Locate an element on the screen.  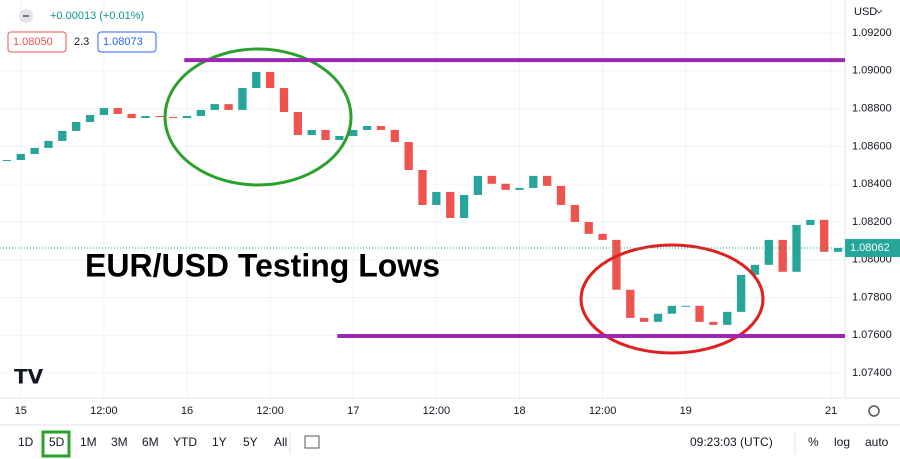
active-range is located at coordinates (56, 444).